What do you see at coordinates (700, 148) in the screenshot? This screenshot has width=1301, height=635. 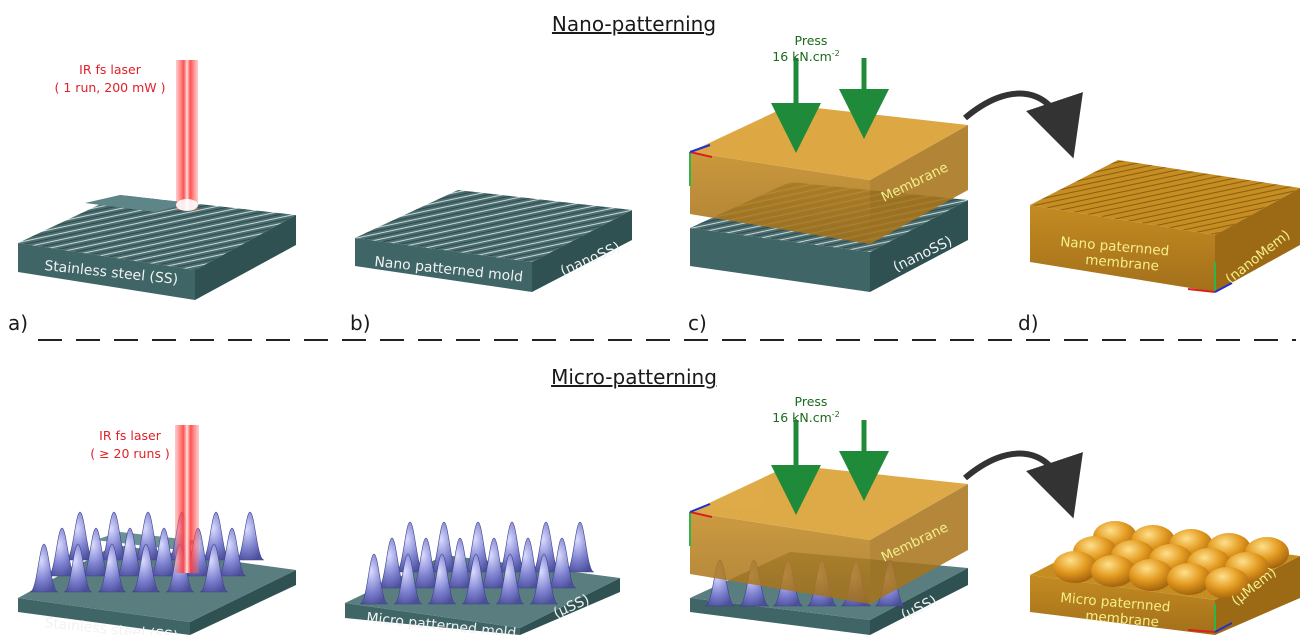 I see `axis-blue` at bounding box center [700, 148].